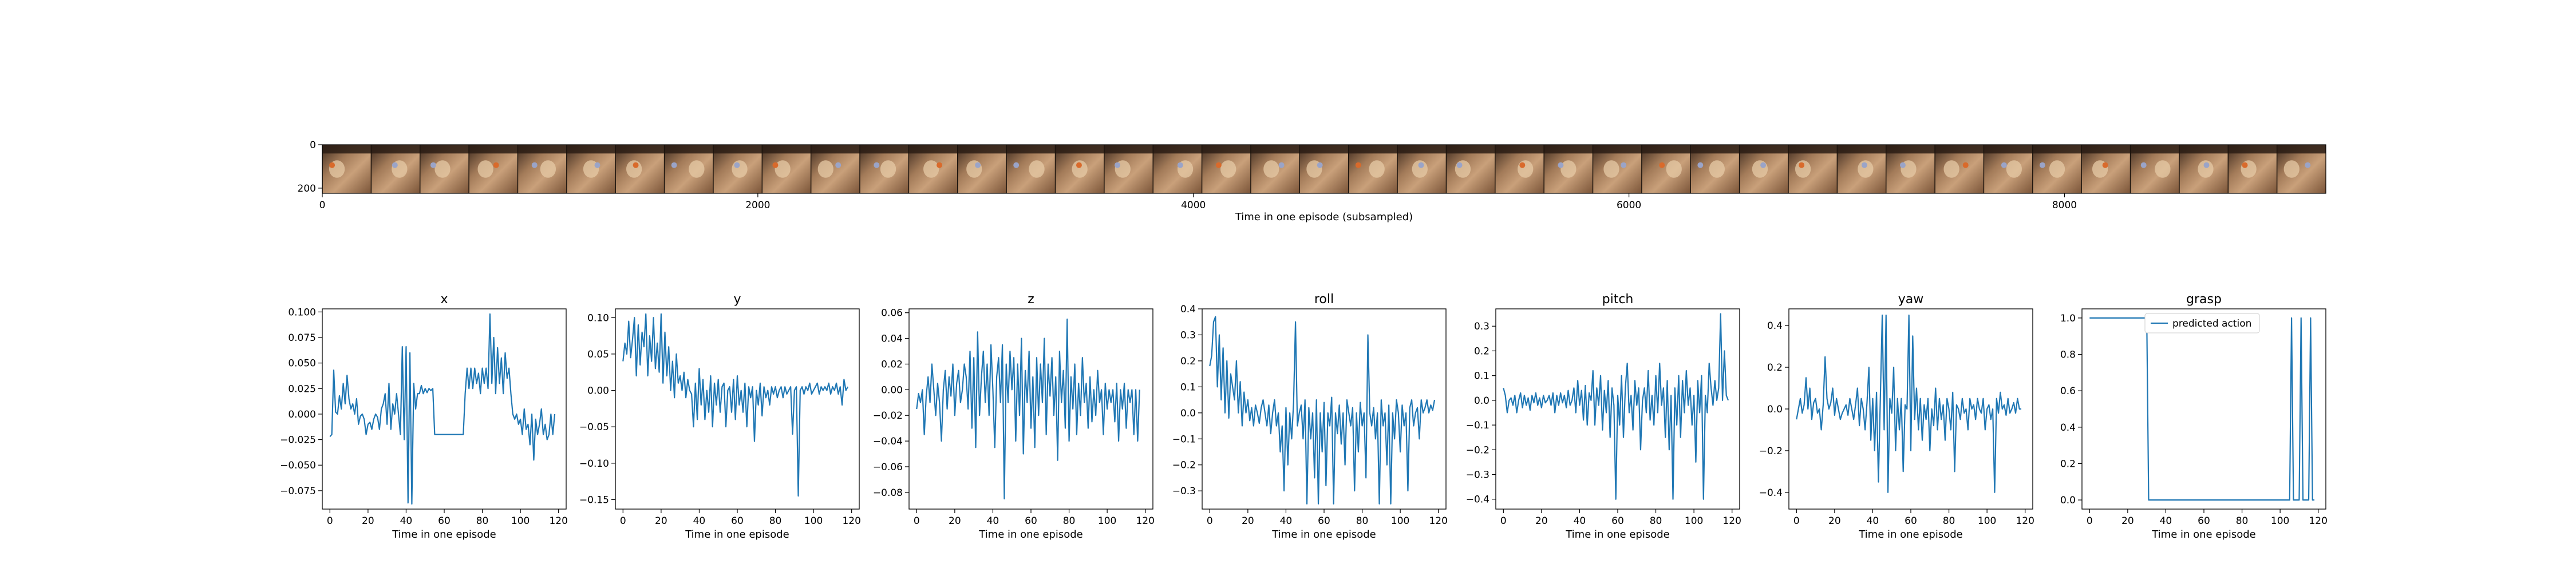 This screenshot has width=2576, height=572. What do you see at coordinates (298, 440) in the screenshot?
I see `ytick-label: −0.025` at bounding box center [298, 440].